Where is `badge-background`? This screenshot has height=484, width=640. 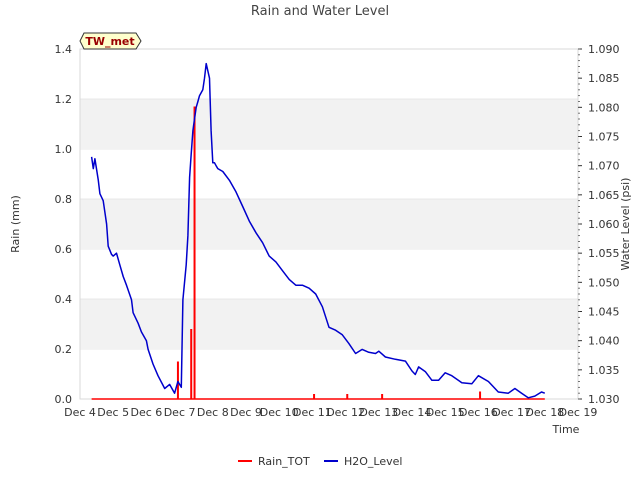
badge-background is located at coordinates (110, 41).